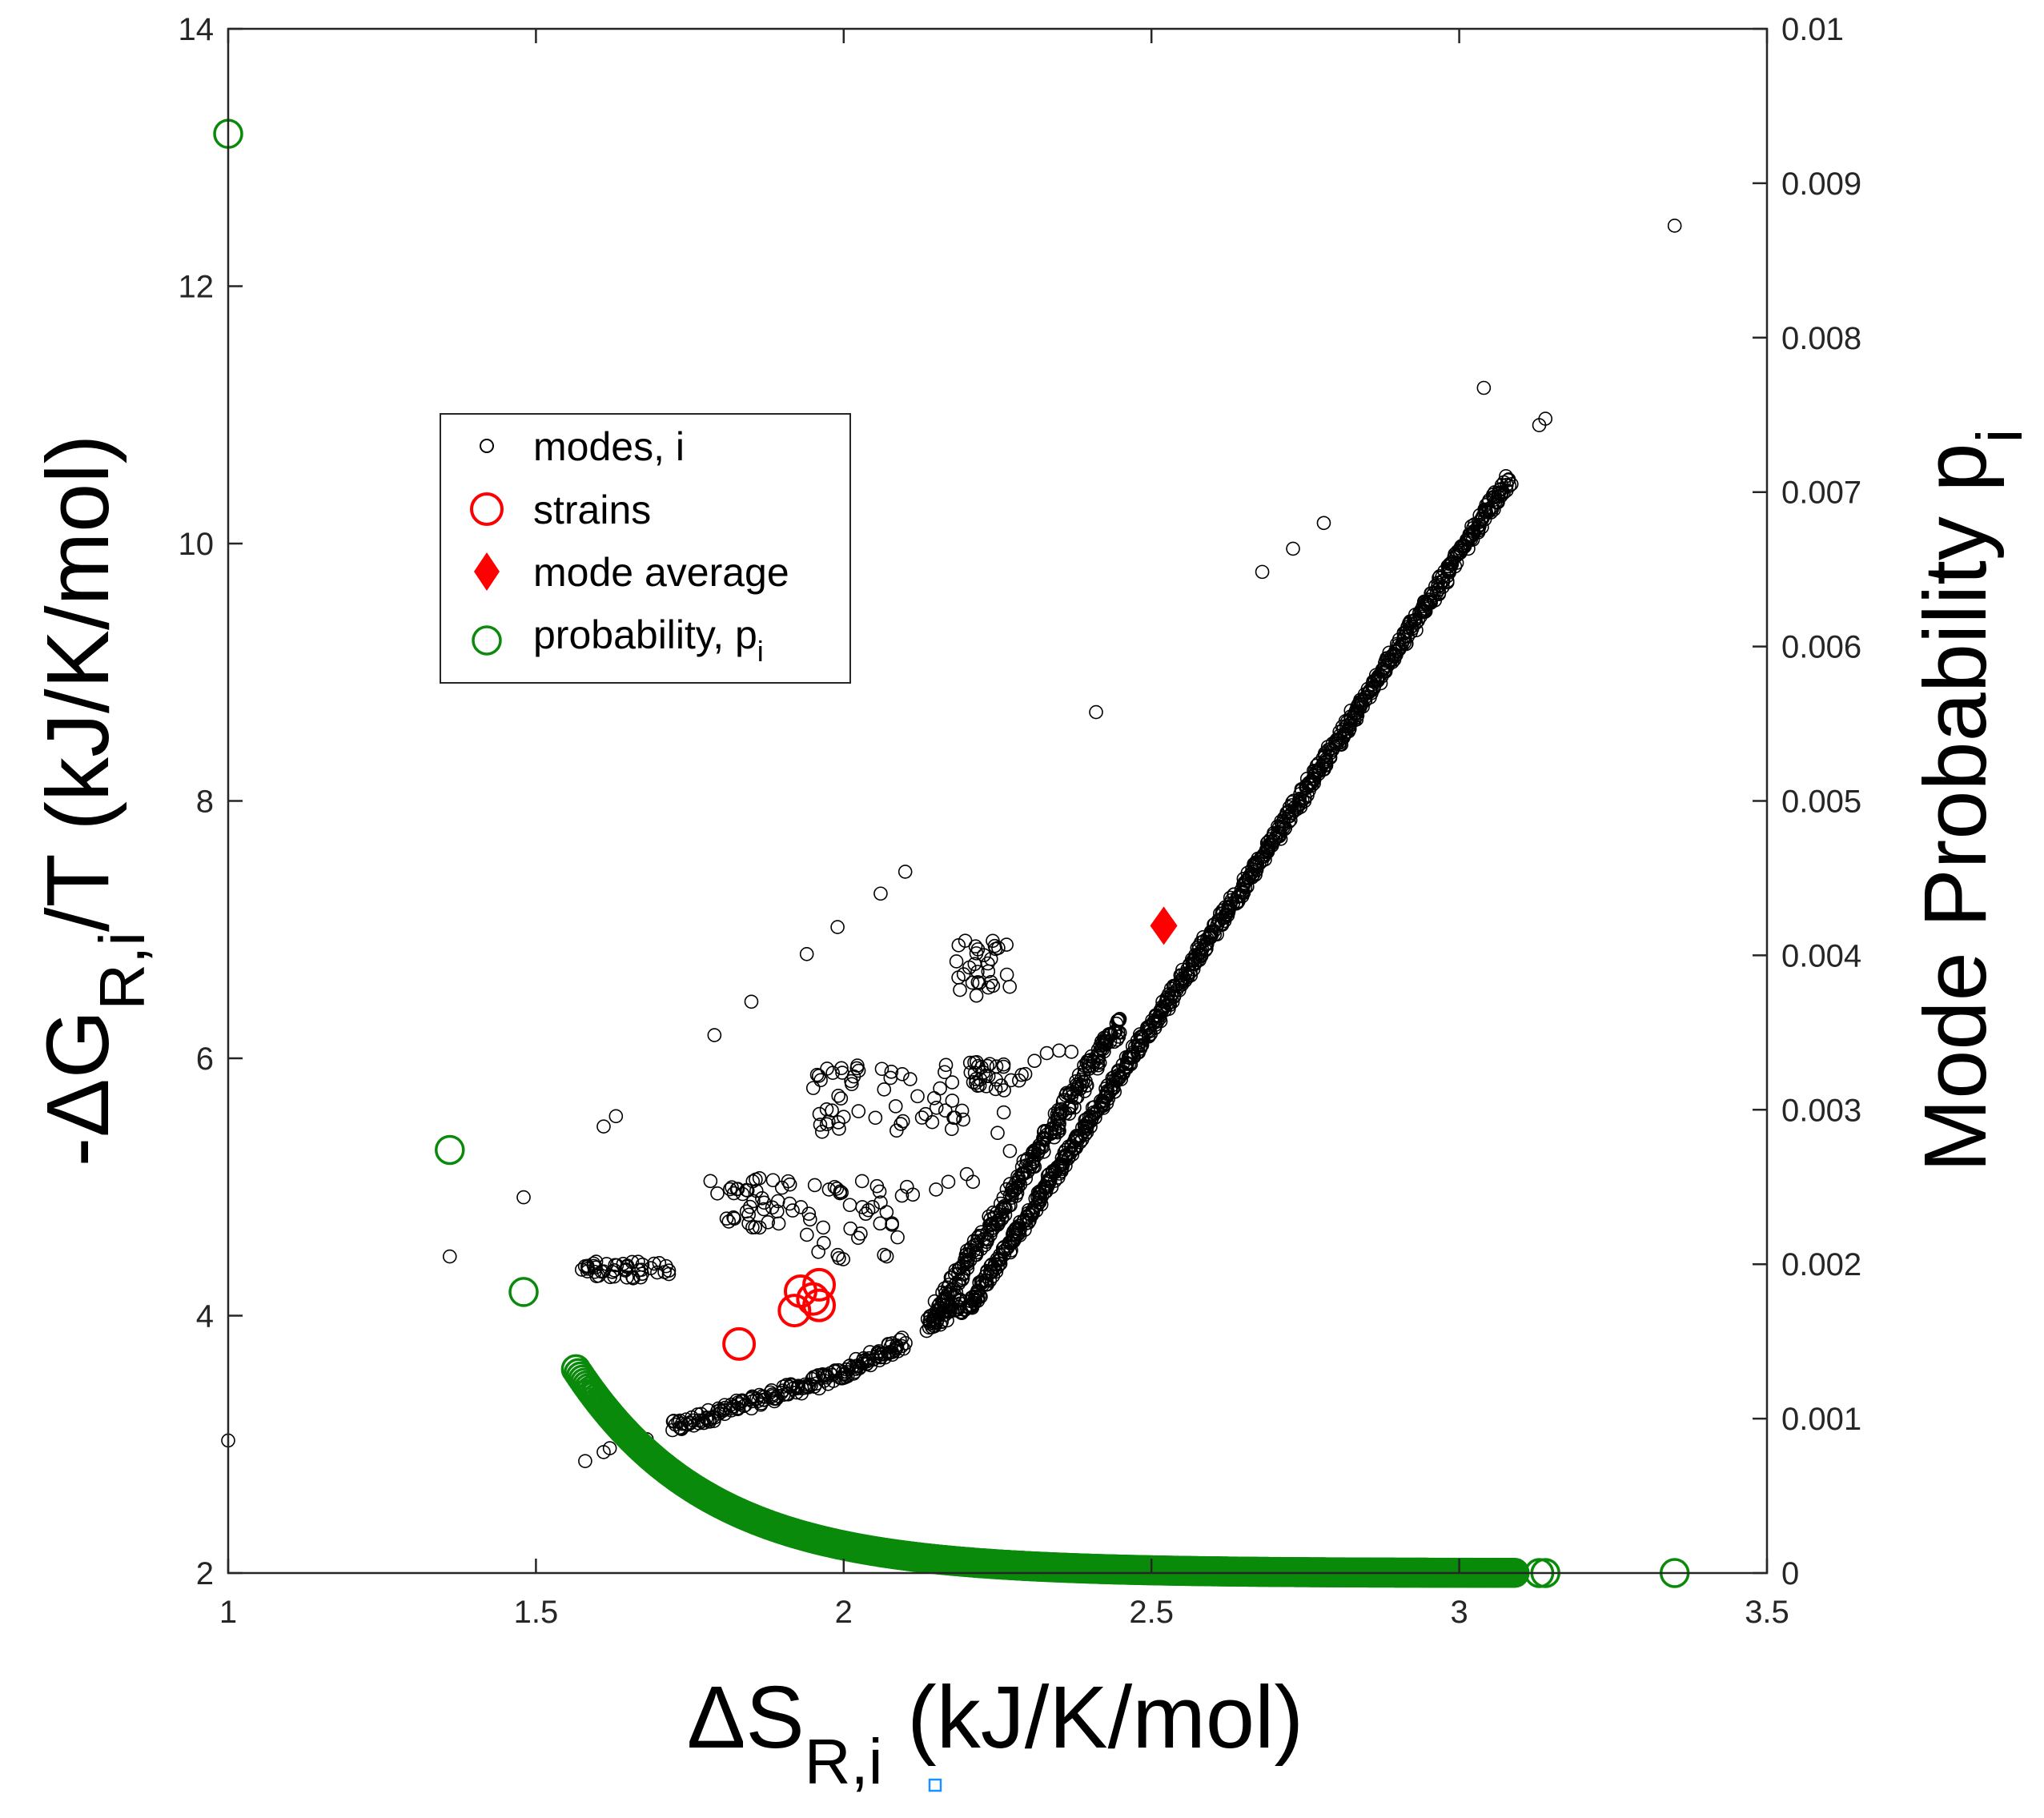 Image resolution: width=2044 pixels, height=1818 pixels. I want to click on left-y-axis-ticks: 2 4 6 8 10 12 14, so click(211, 801).